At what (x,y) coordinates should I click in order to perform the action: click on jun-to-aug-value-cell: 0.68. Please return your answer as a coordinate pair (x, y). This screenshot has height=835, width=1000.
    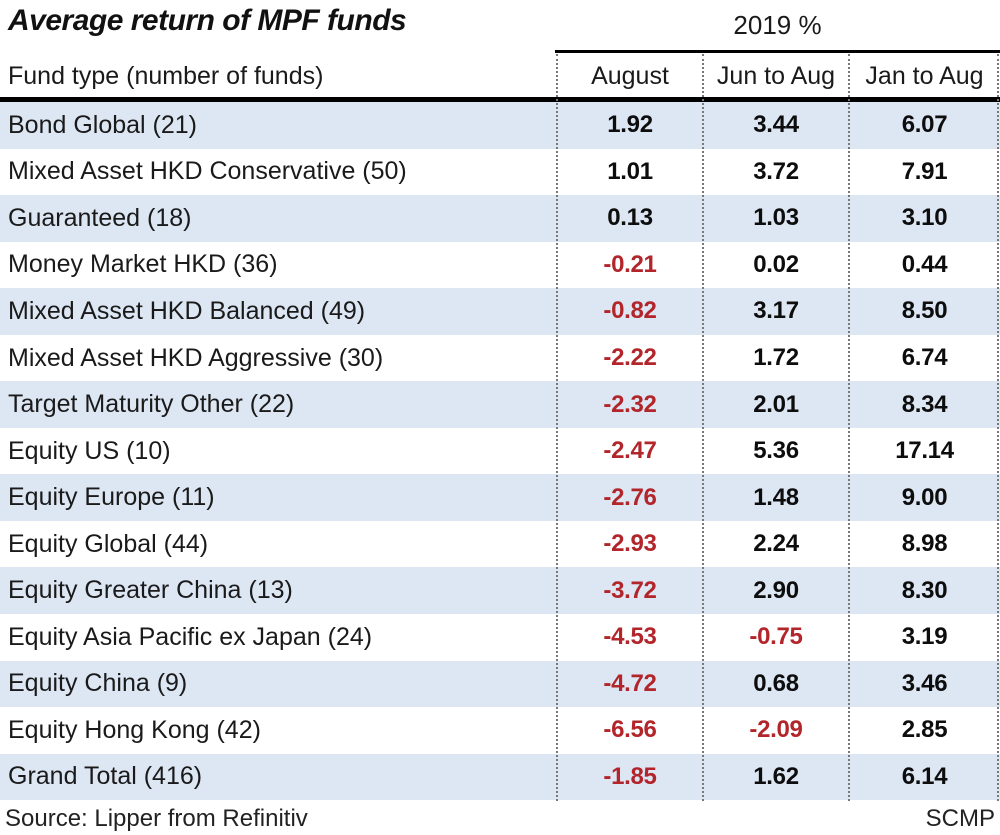
    Looking at the image, I should click on (776, 683).